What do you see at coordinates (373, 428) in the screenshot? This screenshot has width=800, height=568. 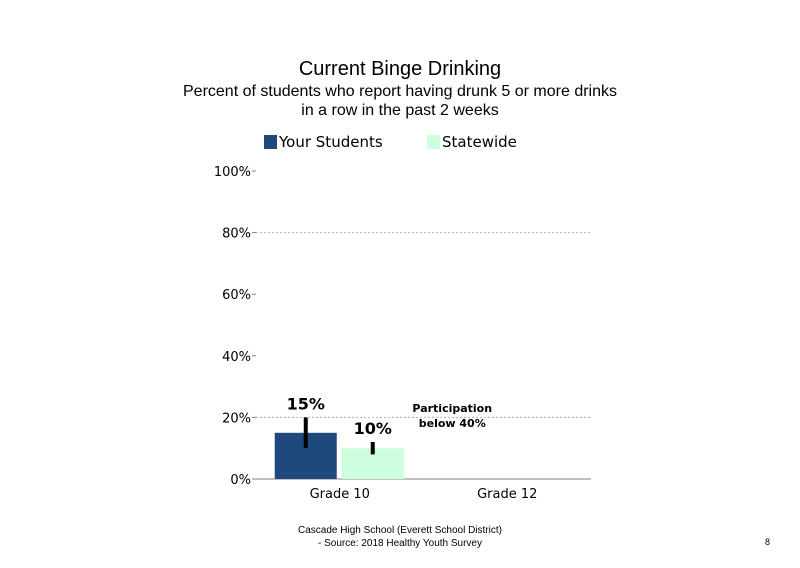 I see `data-label: 10%` at bounding box center [373, 428].